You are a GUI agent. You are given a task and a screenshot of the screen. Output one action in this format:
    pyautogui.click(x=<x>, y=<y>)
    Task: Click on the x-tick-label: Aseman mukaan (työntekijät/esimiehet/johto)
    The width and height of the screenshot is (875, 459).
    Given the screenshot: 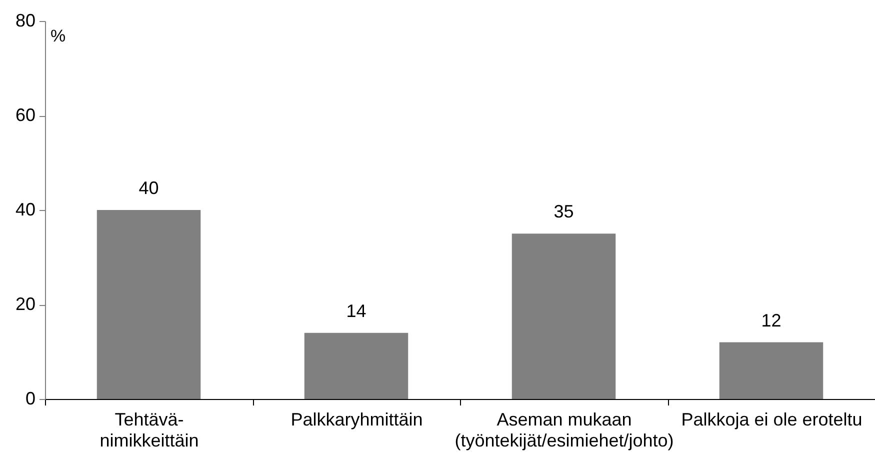 What is the action you would take?
    pyautogui.click(x=564, y=430)
    